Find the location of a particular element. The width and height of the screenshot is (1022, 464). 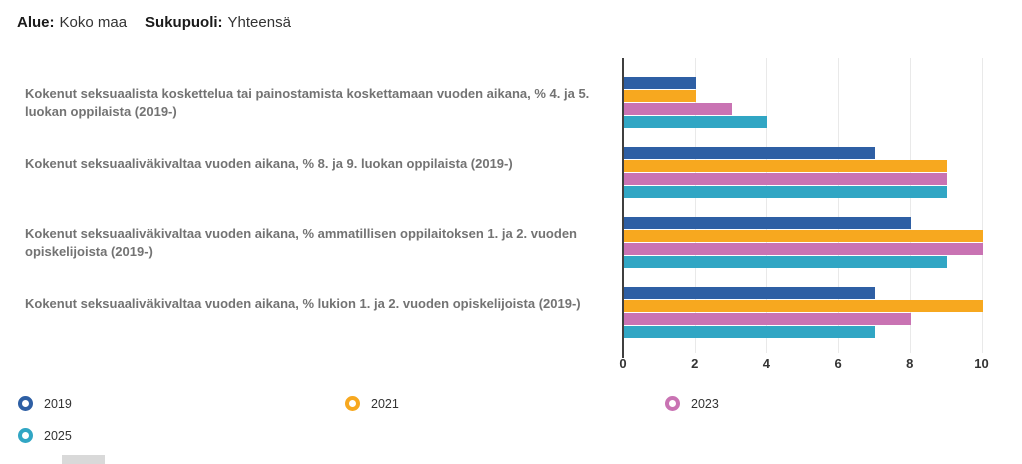

legend-item-2019: 2019 is located at coordinates (45, 403).